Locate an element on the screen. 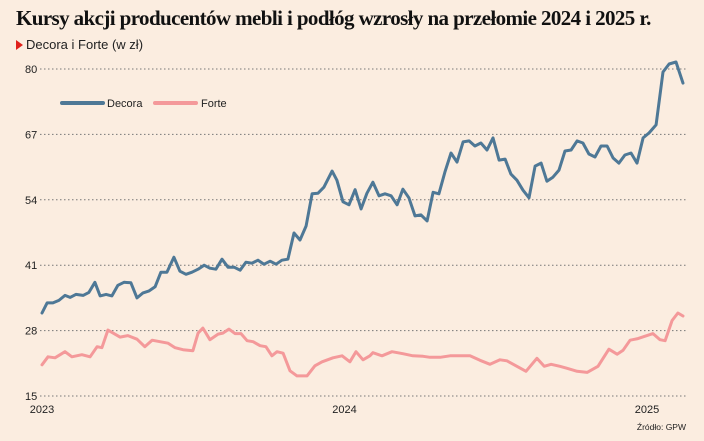  y-tick-label: 54 is located at coordinates (31, 201).